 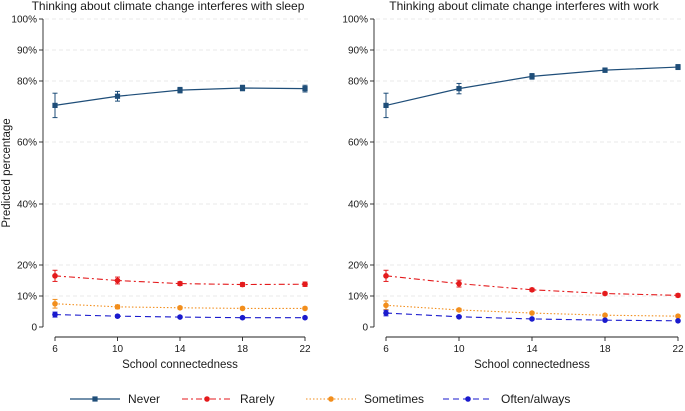 I want to click on legend: Never Rarely Sometimes Often/always, so click(x=320, y=399).